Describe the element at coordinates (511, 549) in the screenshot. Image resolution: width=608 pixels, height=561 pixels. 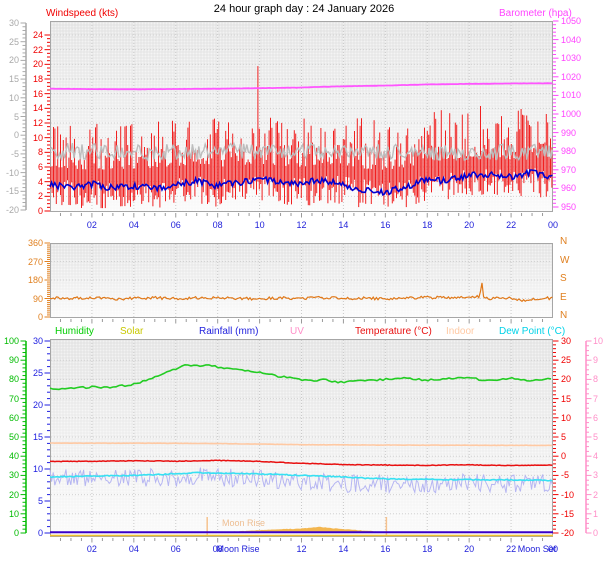
I see `x-label-bottom: 22` at that location.